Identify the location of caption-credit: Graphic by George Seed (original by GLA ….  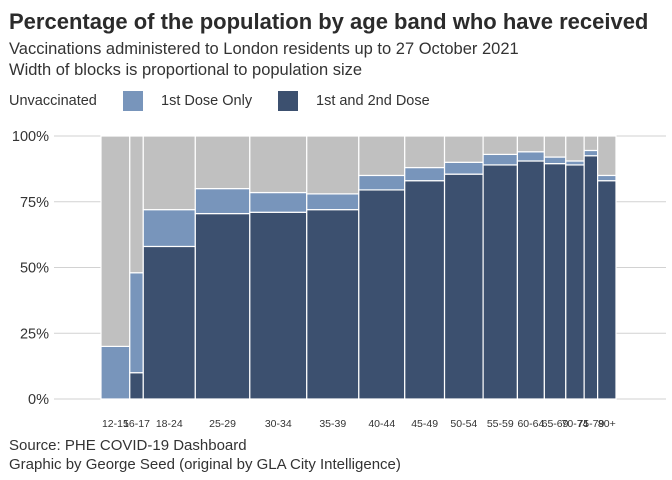
(205, 464).